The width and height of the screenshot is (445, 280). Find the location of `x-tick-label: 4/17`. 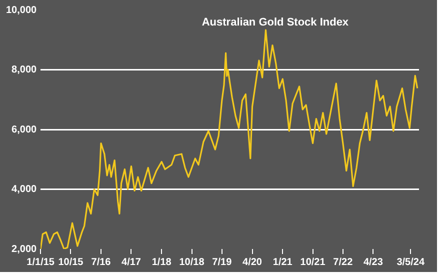

x-tick-label: 4/17 is located at coordinates (132, 262).